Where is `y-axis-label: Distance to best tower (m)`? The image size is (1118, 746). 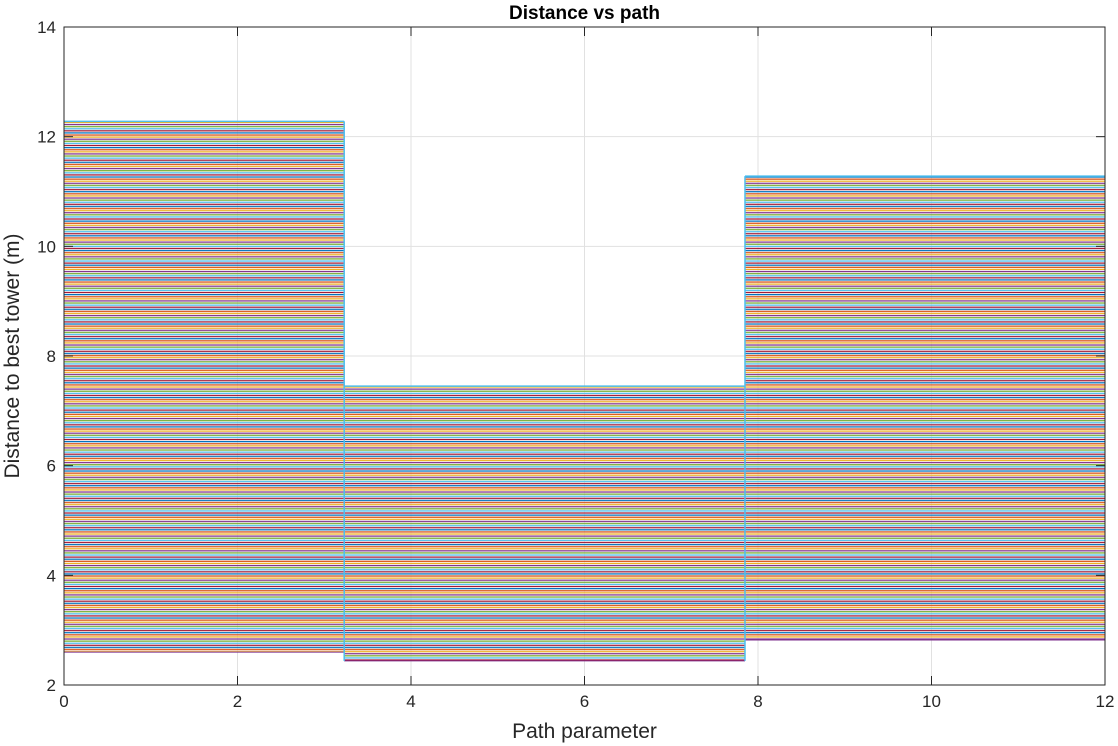 y-axis-label: Distance to best tower (m) is located at coordinates (12, 355).